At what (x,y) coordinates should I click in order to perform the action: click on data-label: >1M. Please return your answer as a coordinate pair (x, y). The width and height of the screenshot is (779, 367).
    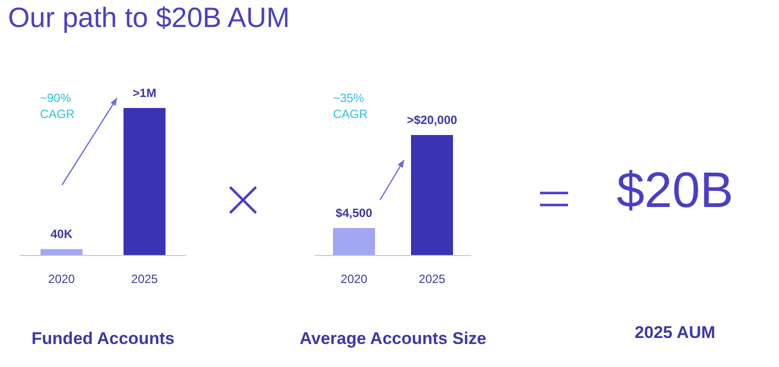
    Looking at the image, I should click on (144, 93).